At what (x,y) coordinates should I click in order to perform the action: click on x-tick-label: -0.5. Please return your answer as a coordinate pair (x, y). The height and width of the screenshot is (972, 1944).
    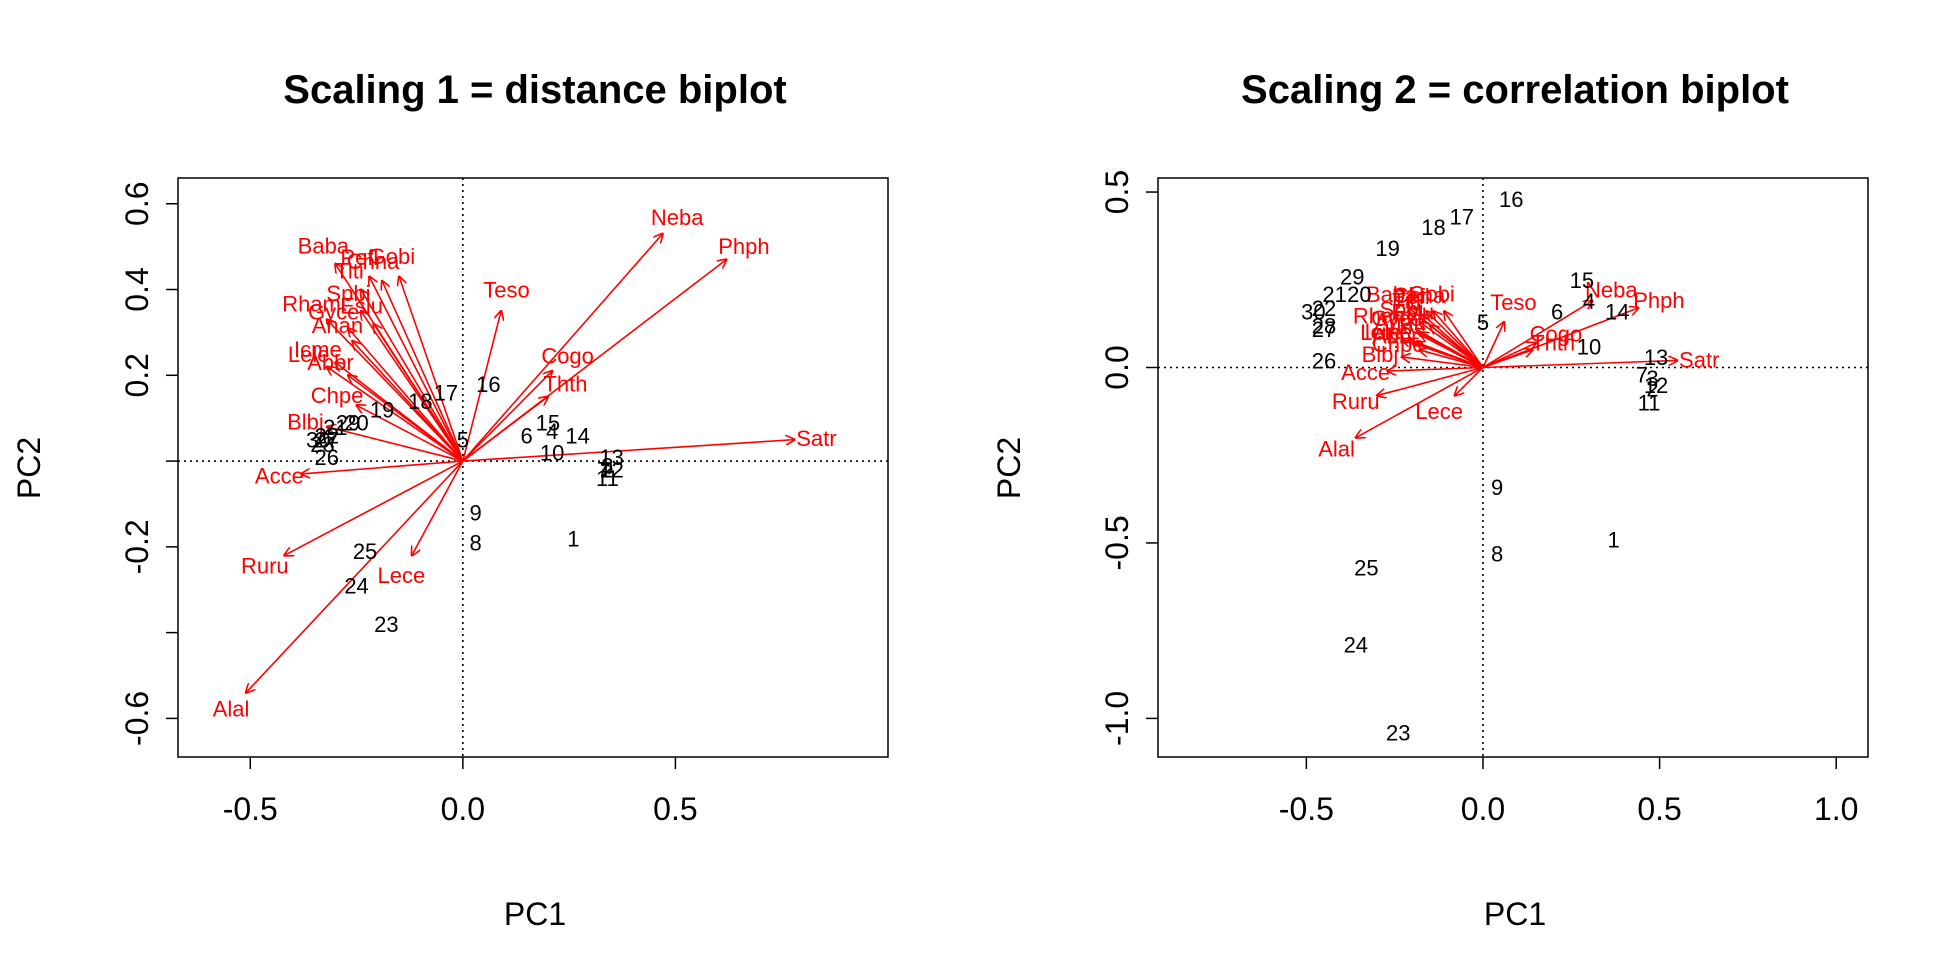
    Looking at the image, I should click on (250, 809).